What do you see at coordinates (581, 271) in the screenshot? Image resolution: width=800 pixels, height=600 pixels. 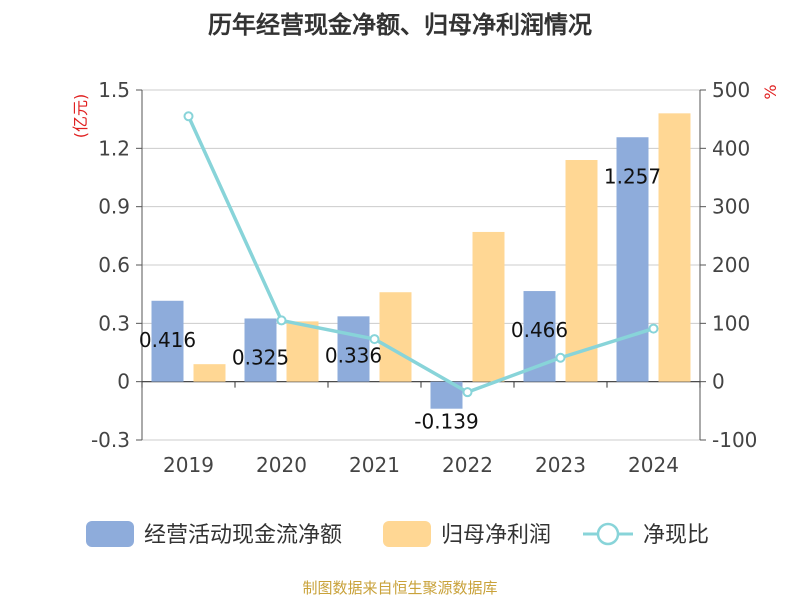 I see `bar-netprofit-2023` at bounding box center [581, 271].